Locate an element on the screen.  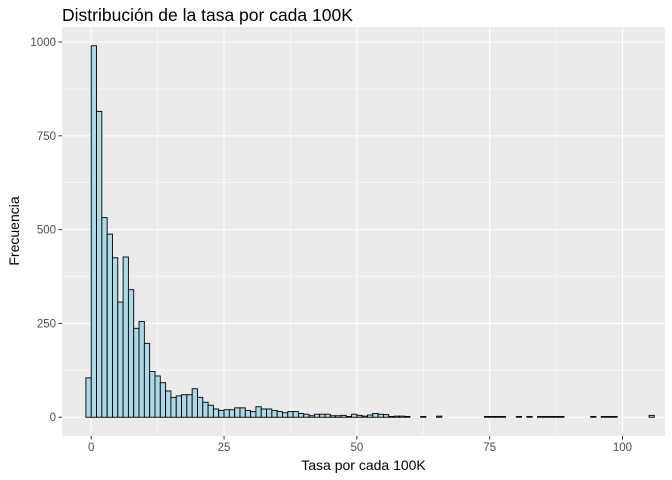
x-tick-label: 50 is located at coordinates (356, 448).